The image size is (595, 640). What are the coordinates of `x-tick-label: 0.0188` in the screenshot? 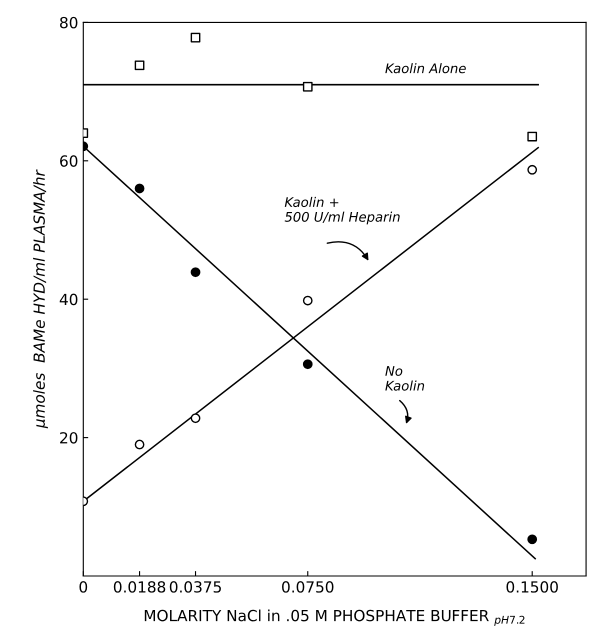 It's located at (140, 587).